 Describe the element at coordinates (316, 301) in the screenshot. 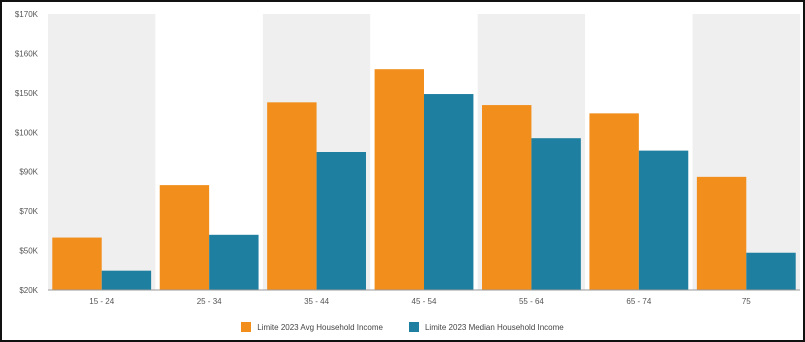

I see `x-tick-label: 35 - 44` at that location.